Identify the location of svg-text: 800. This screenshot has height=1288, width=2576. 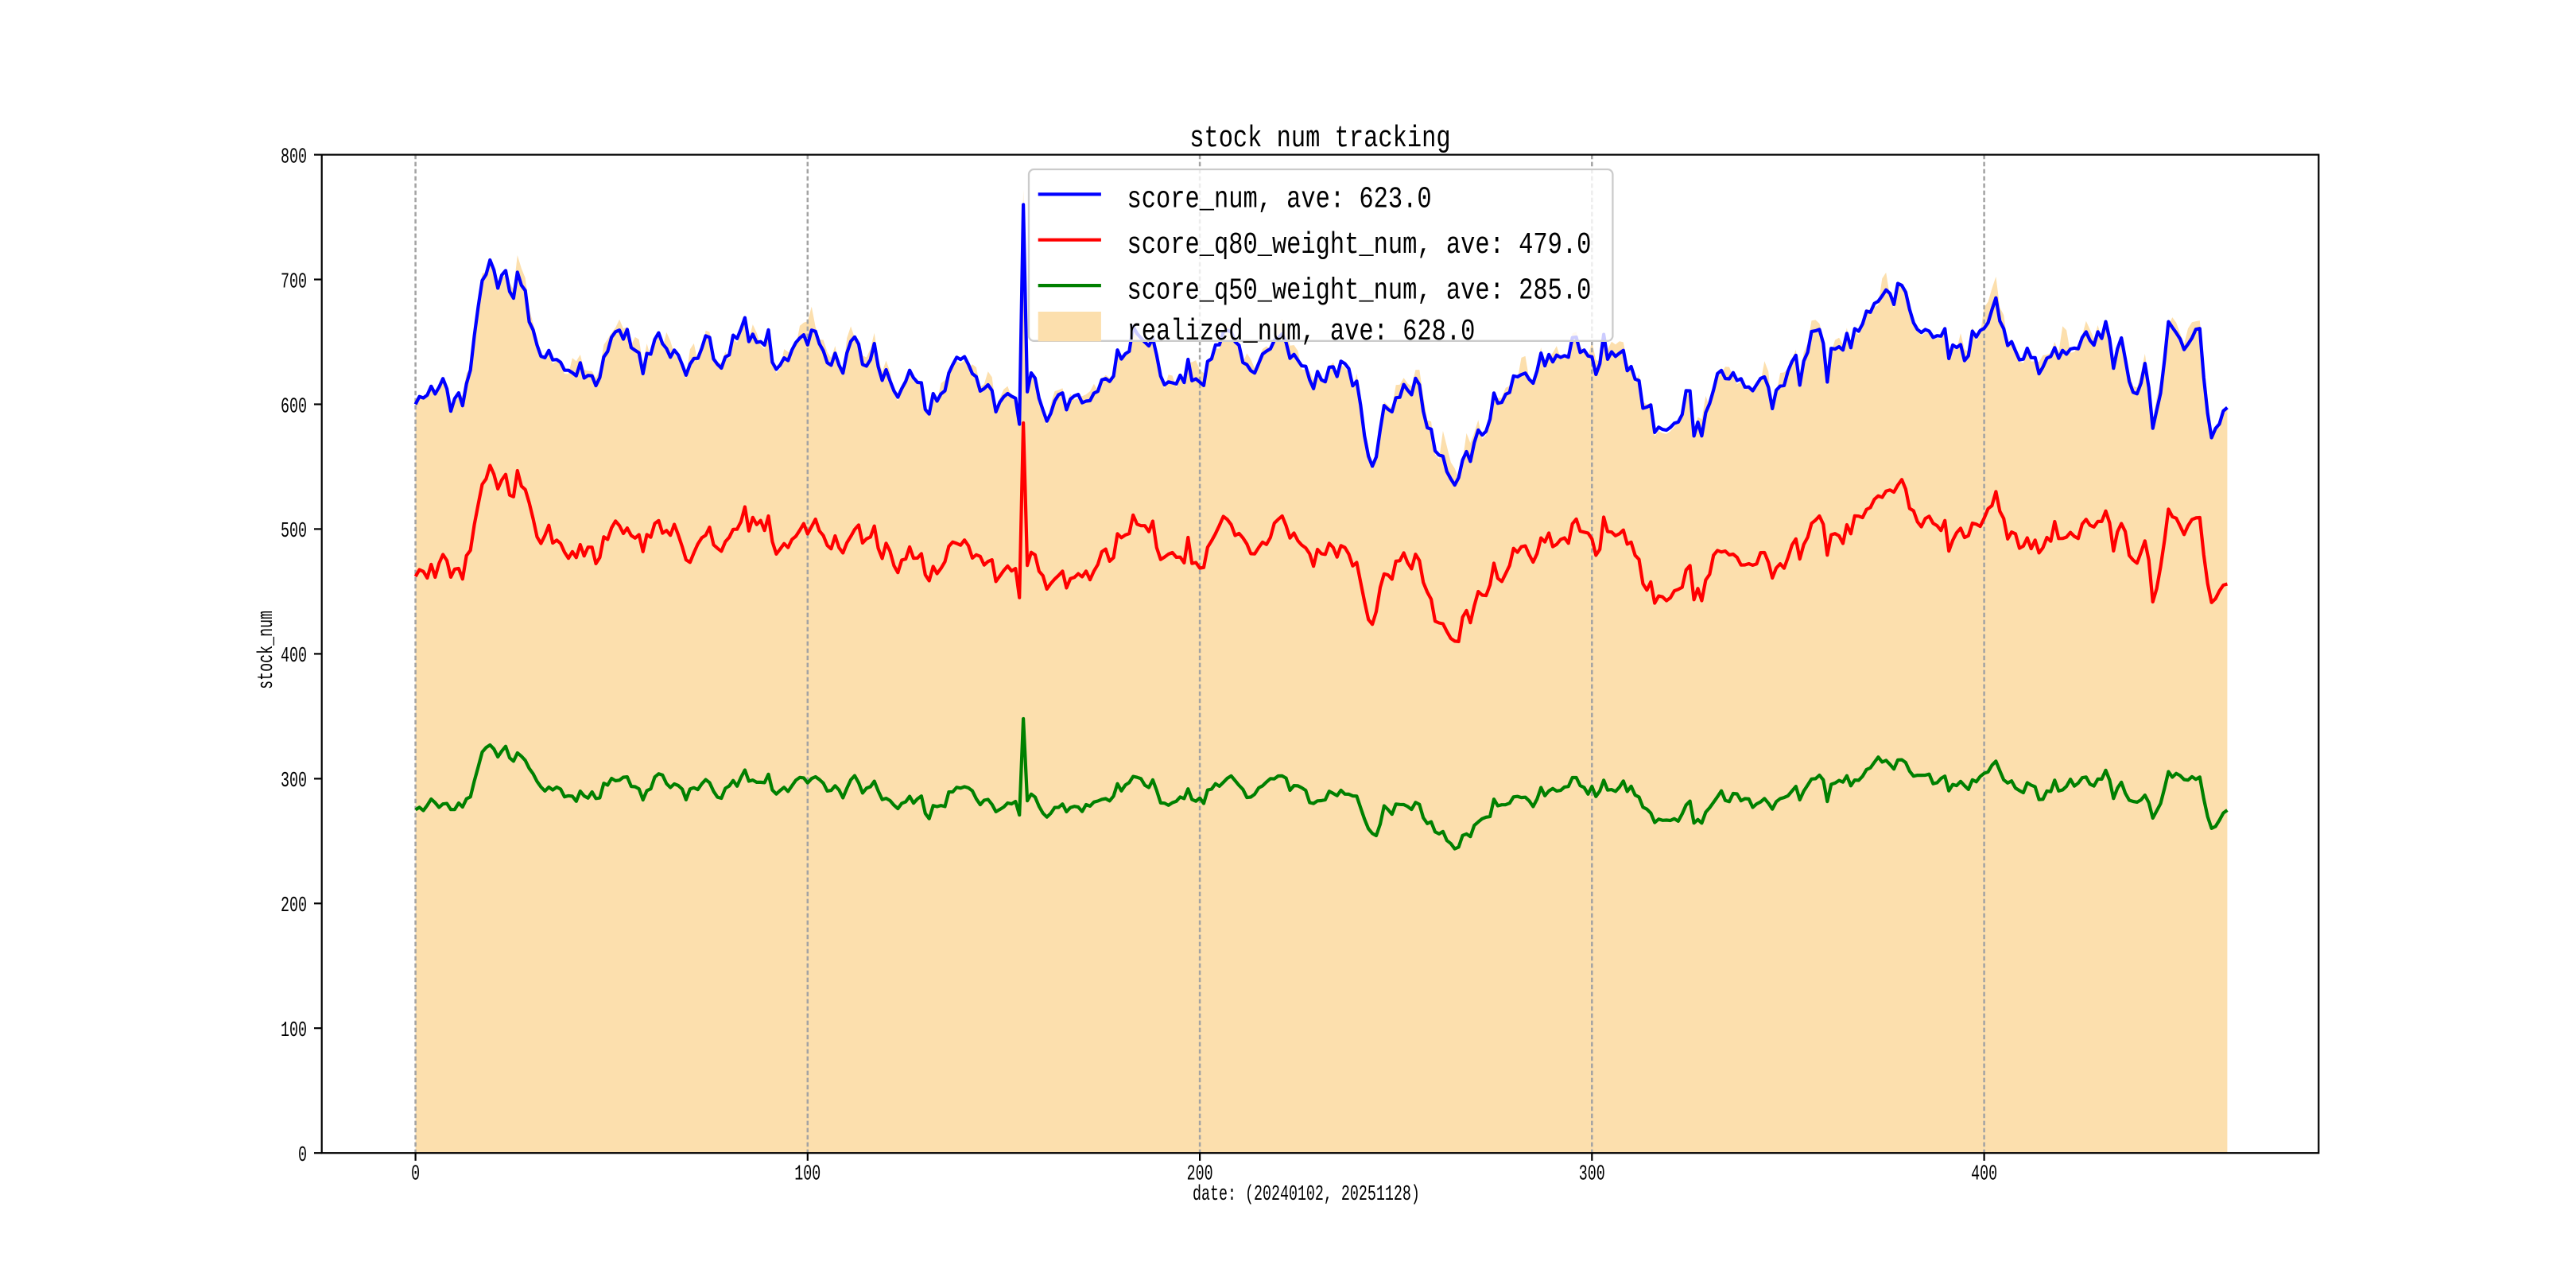
(294, 157).